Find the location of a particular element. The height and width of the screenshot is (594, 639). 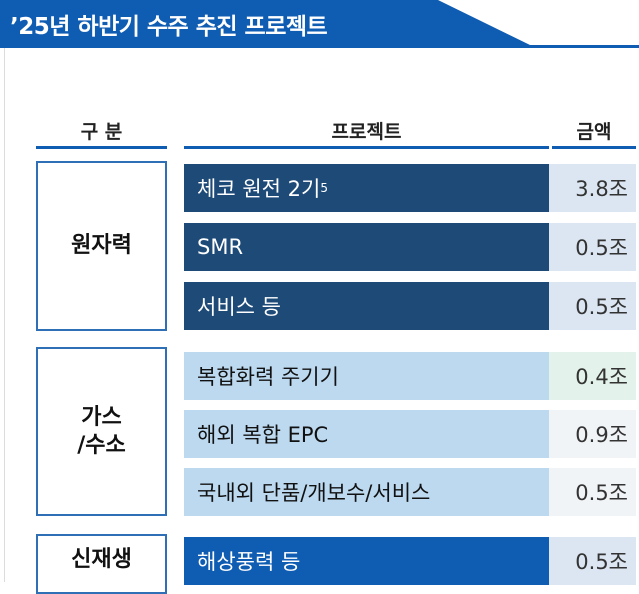

page-title: ’25년 하반기 수주 추진 프로젝트 is located at coordinates (169, 27).